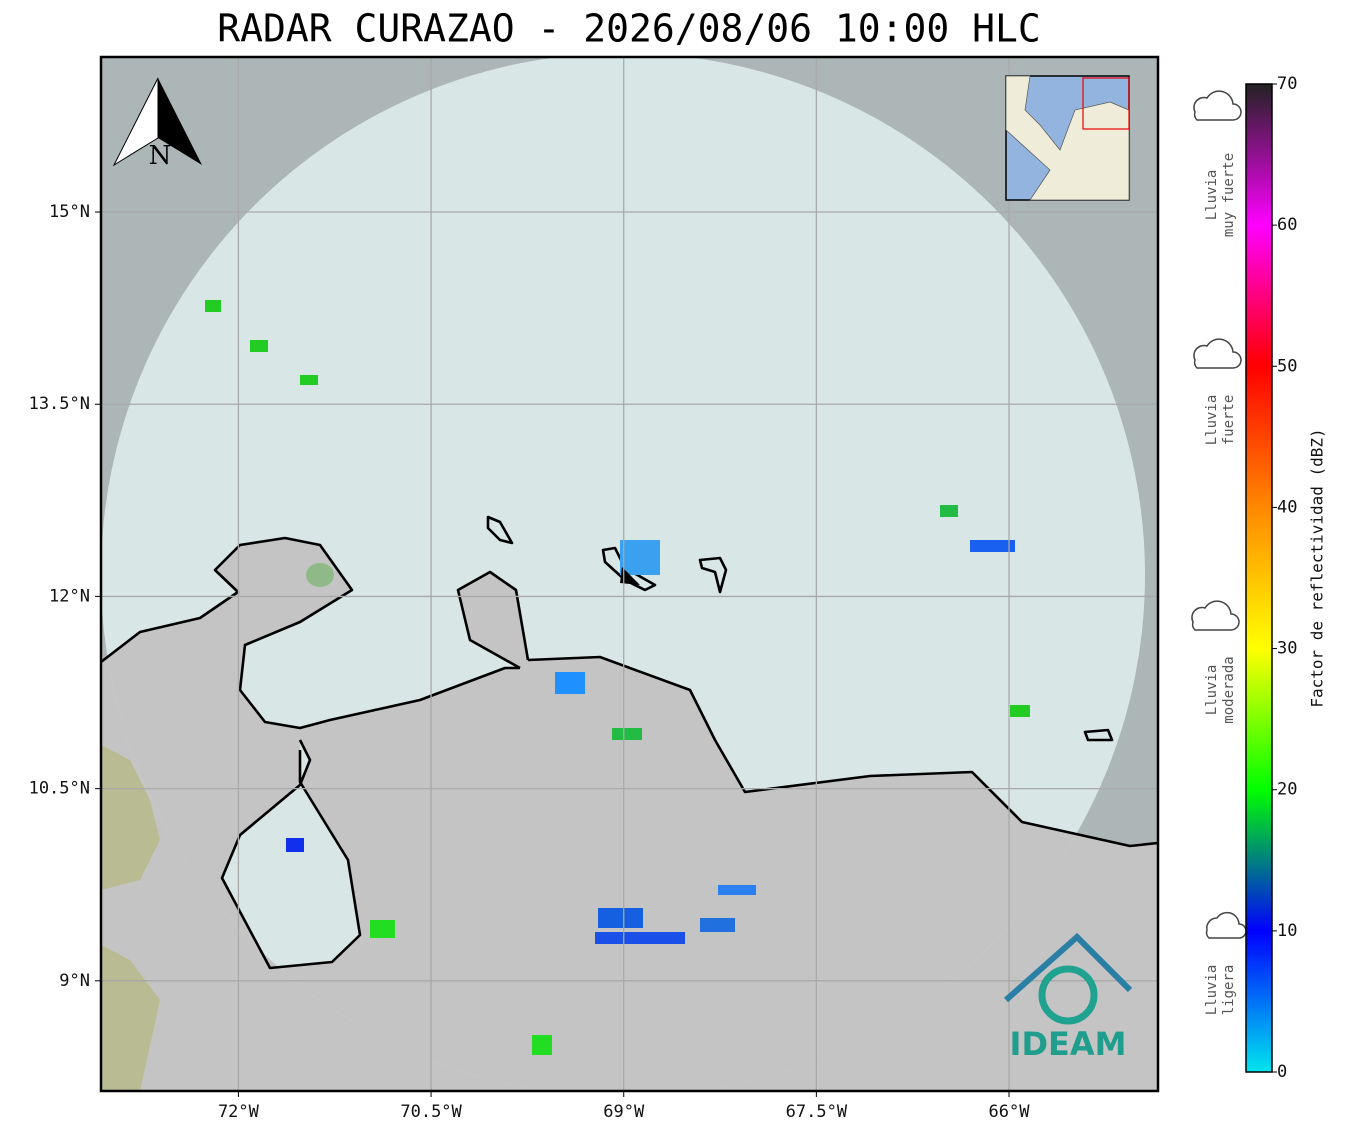 The width and height of the screenshot is (1368, 1141). I want to click on colorbar-tick-label: 40, so click(1287, 507).